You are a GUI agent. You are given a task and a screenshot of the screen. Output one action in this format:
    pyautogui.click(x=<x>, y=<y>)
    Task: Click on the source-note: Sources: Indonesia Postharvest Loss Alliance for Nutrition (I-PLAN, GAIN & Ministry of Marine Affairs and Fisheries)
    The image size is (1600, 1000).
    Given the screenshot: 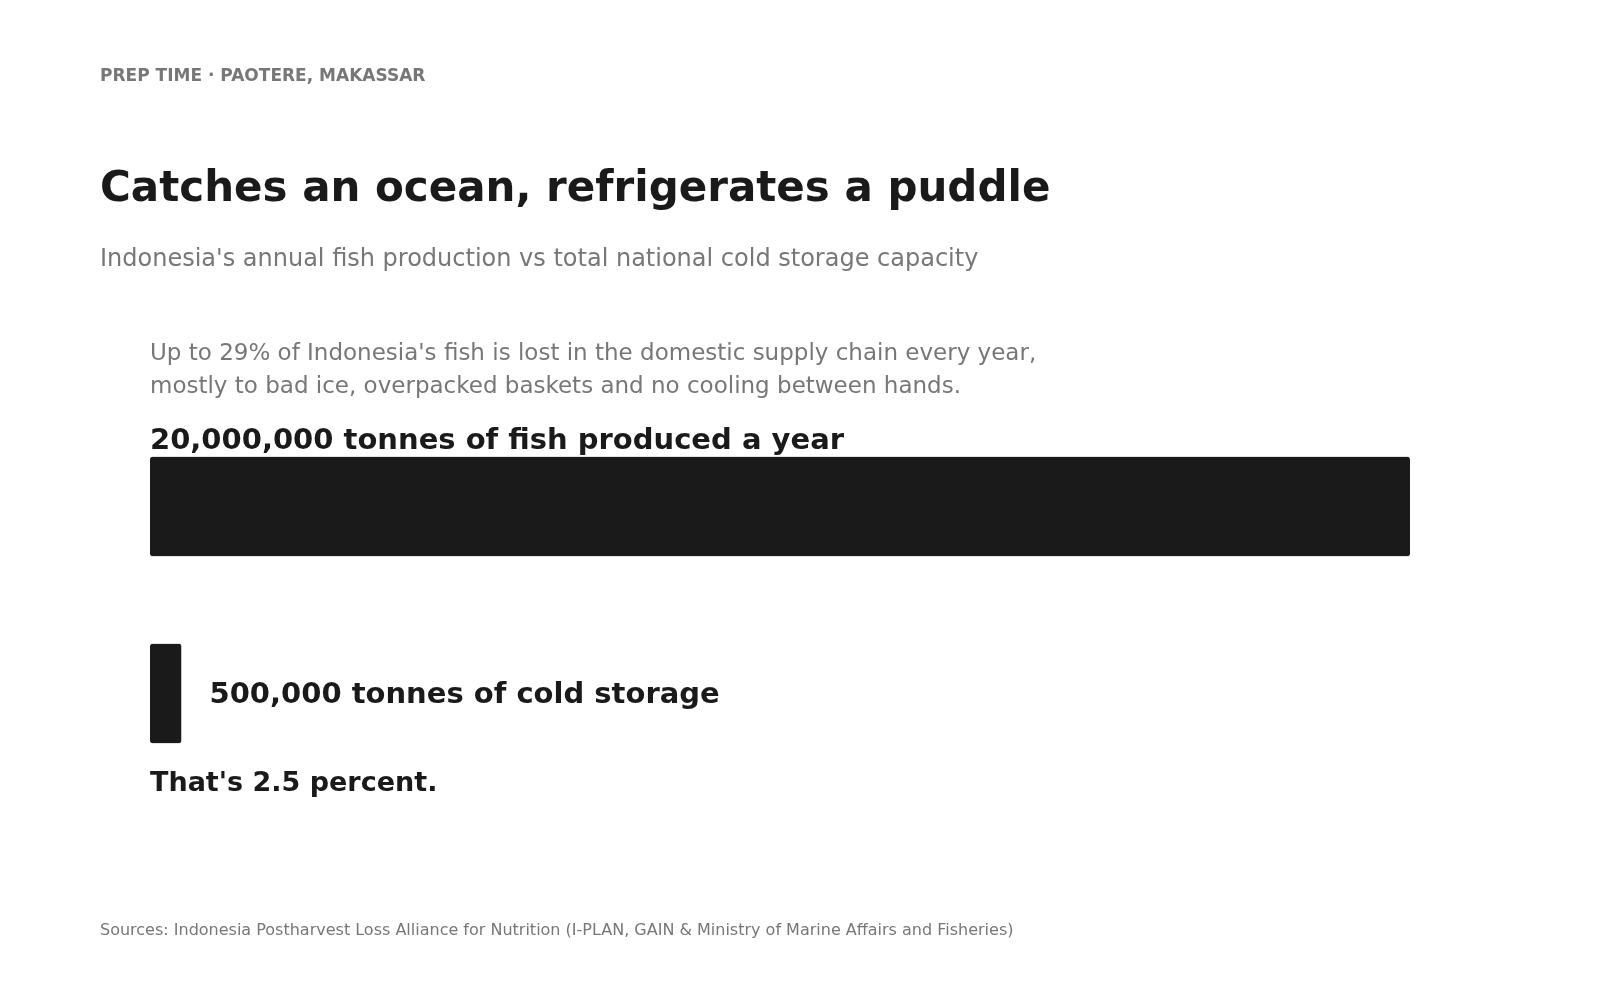 What is the action you would take?
    pyautogui.click(x=557, y=929)
    